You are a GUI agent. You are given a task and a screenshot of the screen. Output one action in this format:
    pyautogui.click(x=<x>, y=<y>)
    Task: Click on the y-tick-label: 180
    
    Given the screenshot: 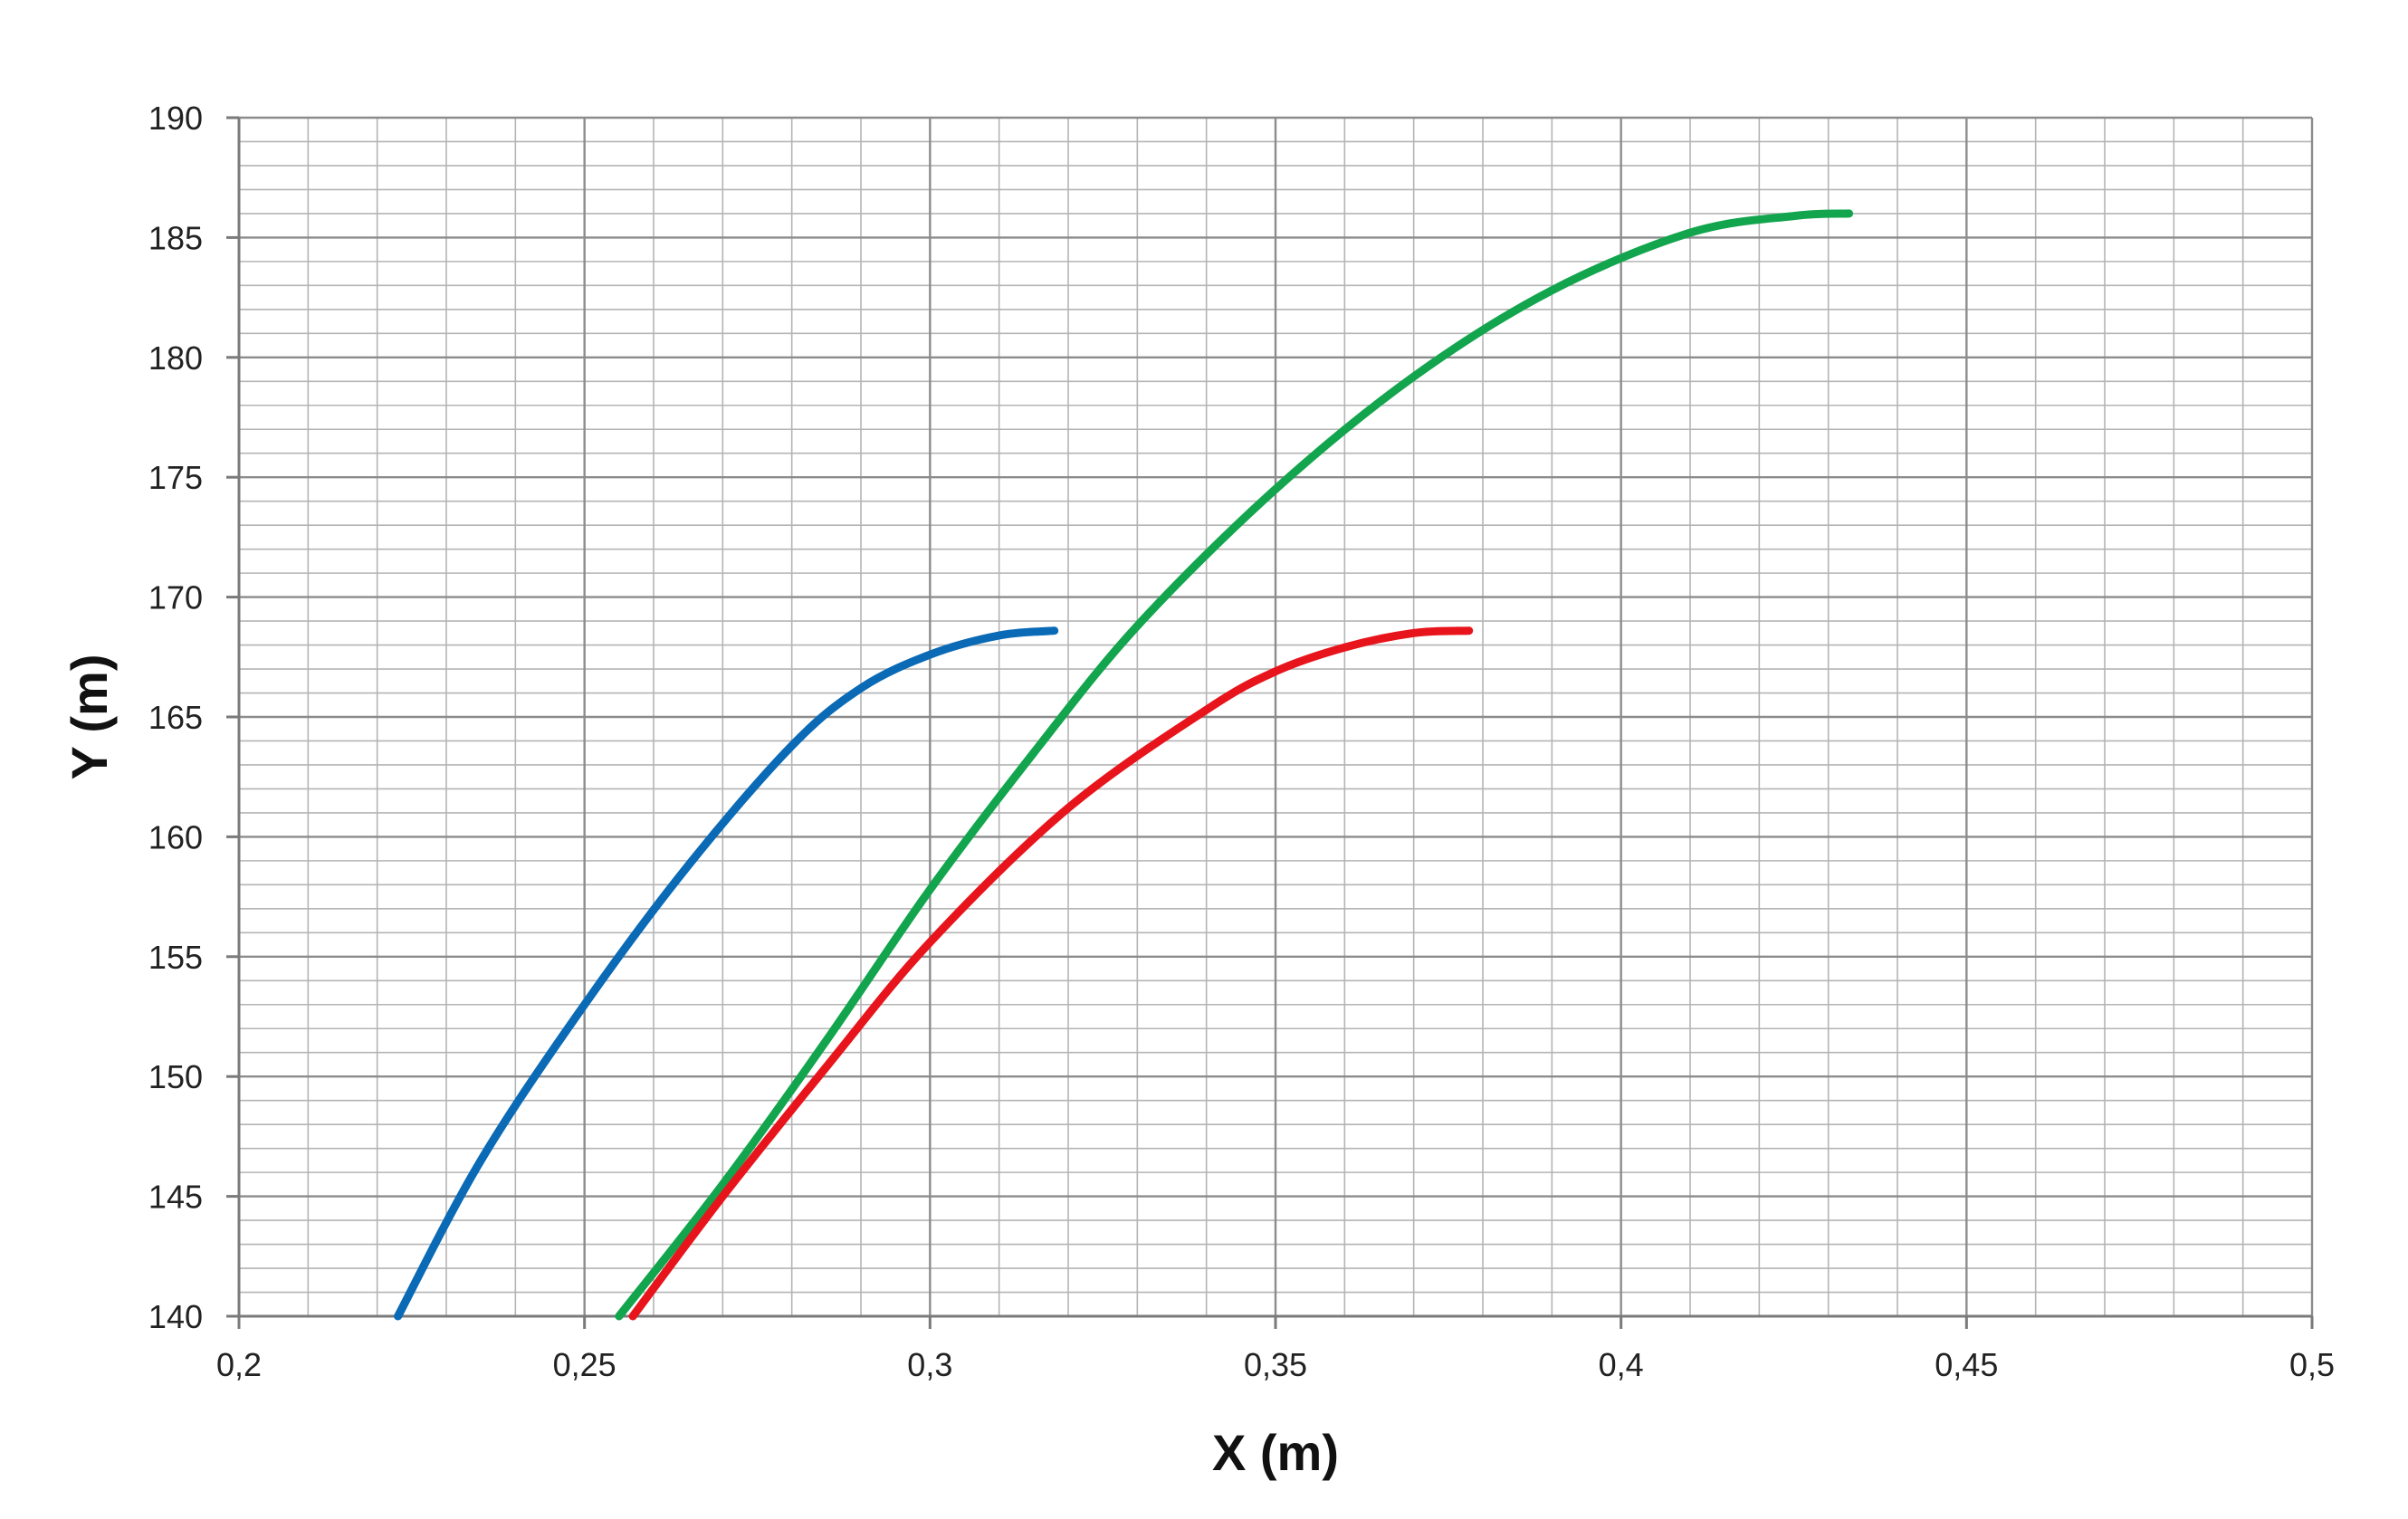 What is the action you would take?
    pyautogui.click(x=175, y=358)
    